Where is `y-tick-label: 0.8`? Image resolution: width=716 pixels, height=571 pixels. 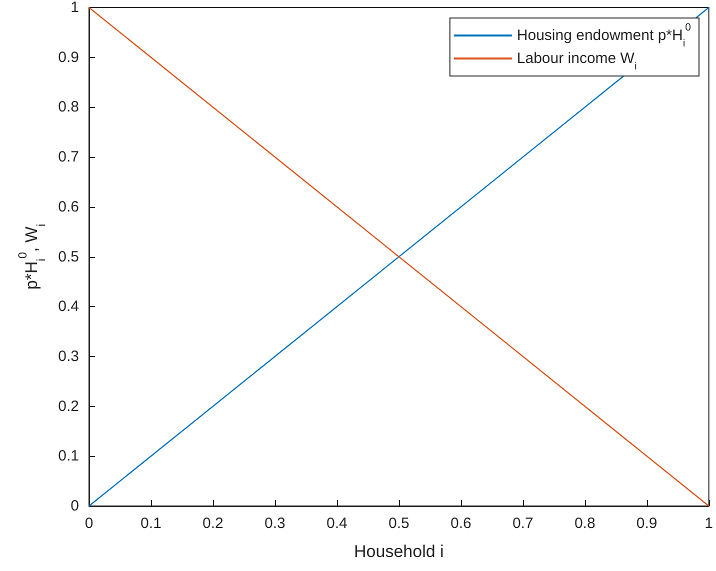
y-tick-label: 0.8 is located at coordinates (68, 107).